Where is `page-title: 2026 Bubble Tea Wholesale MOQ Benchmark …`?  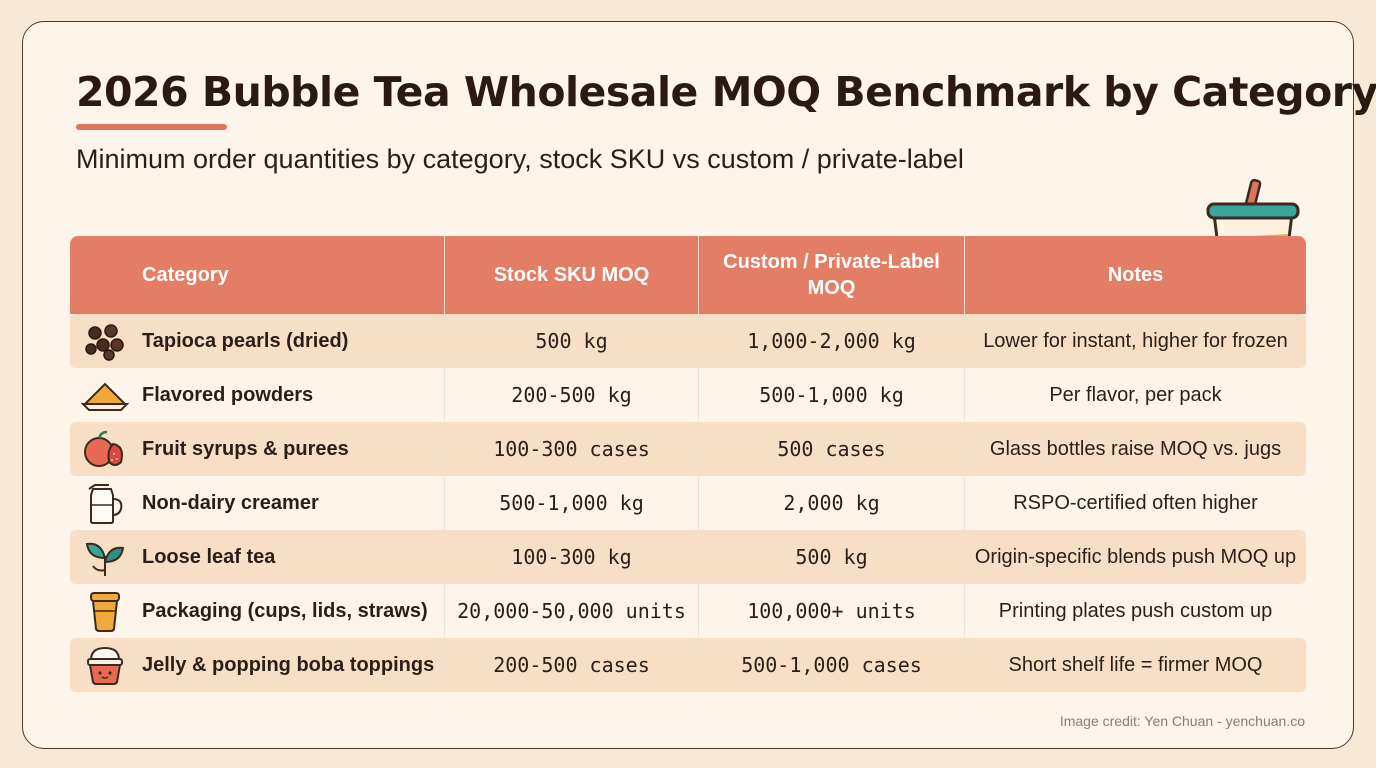 page-title: 2026 Bubble Tea Wholesale MOQ Benchmark … is located at coordinates (726, 92).